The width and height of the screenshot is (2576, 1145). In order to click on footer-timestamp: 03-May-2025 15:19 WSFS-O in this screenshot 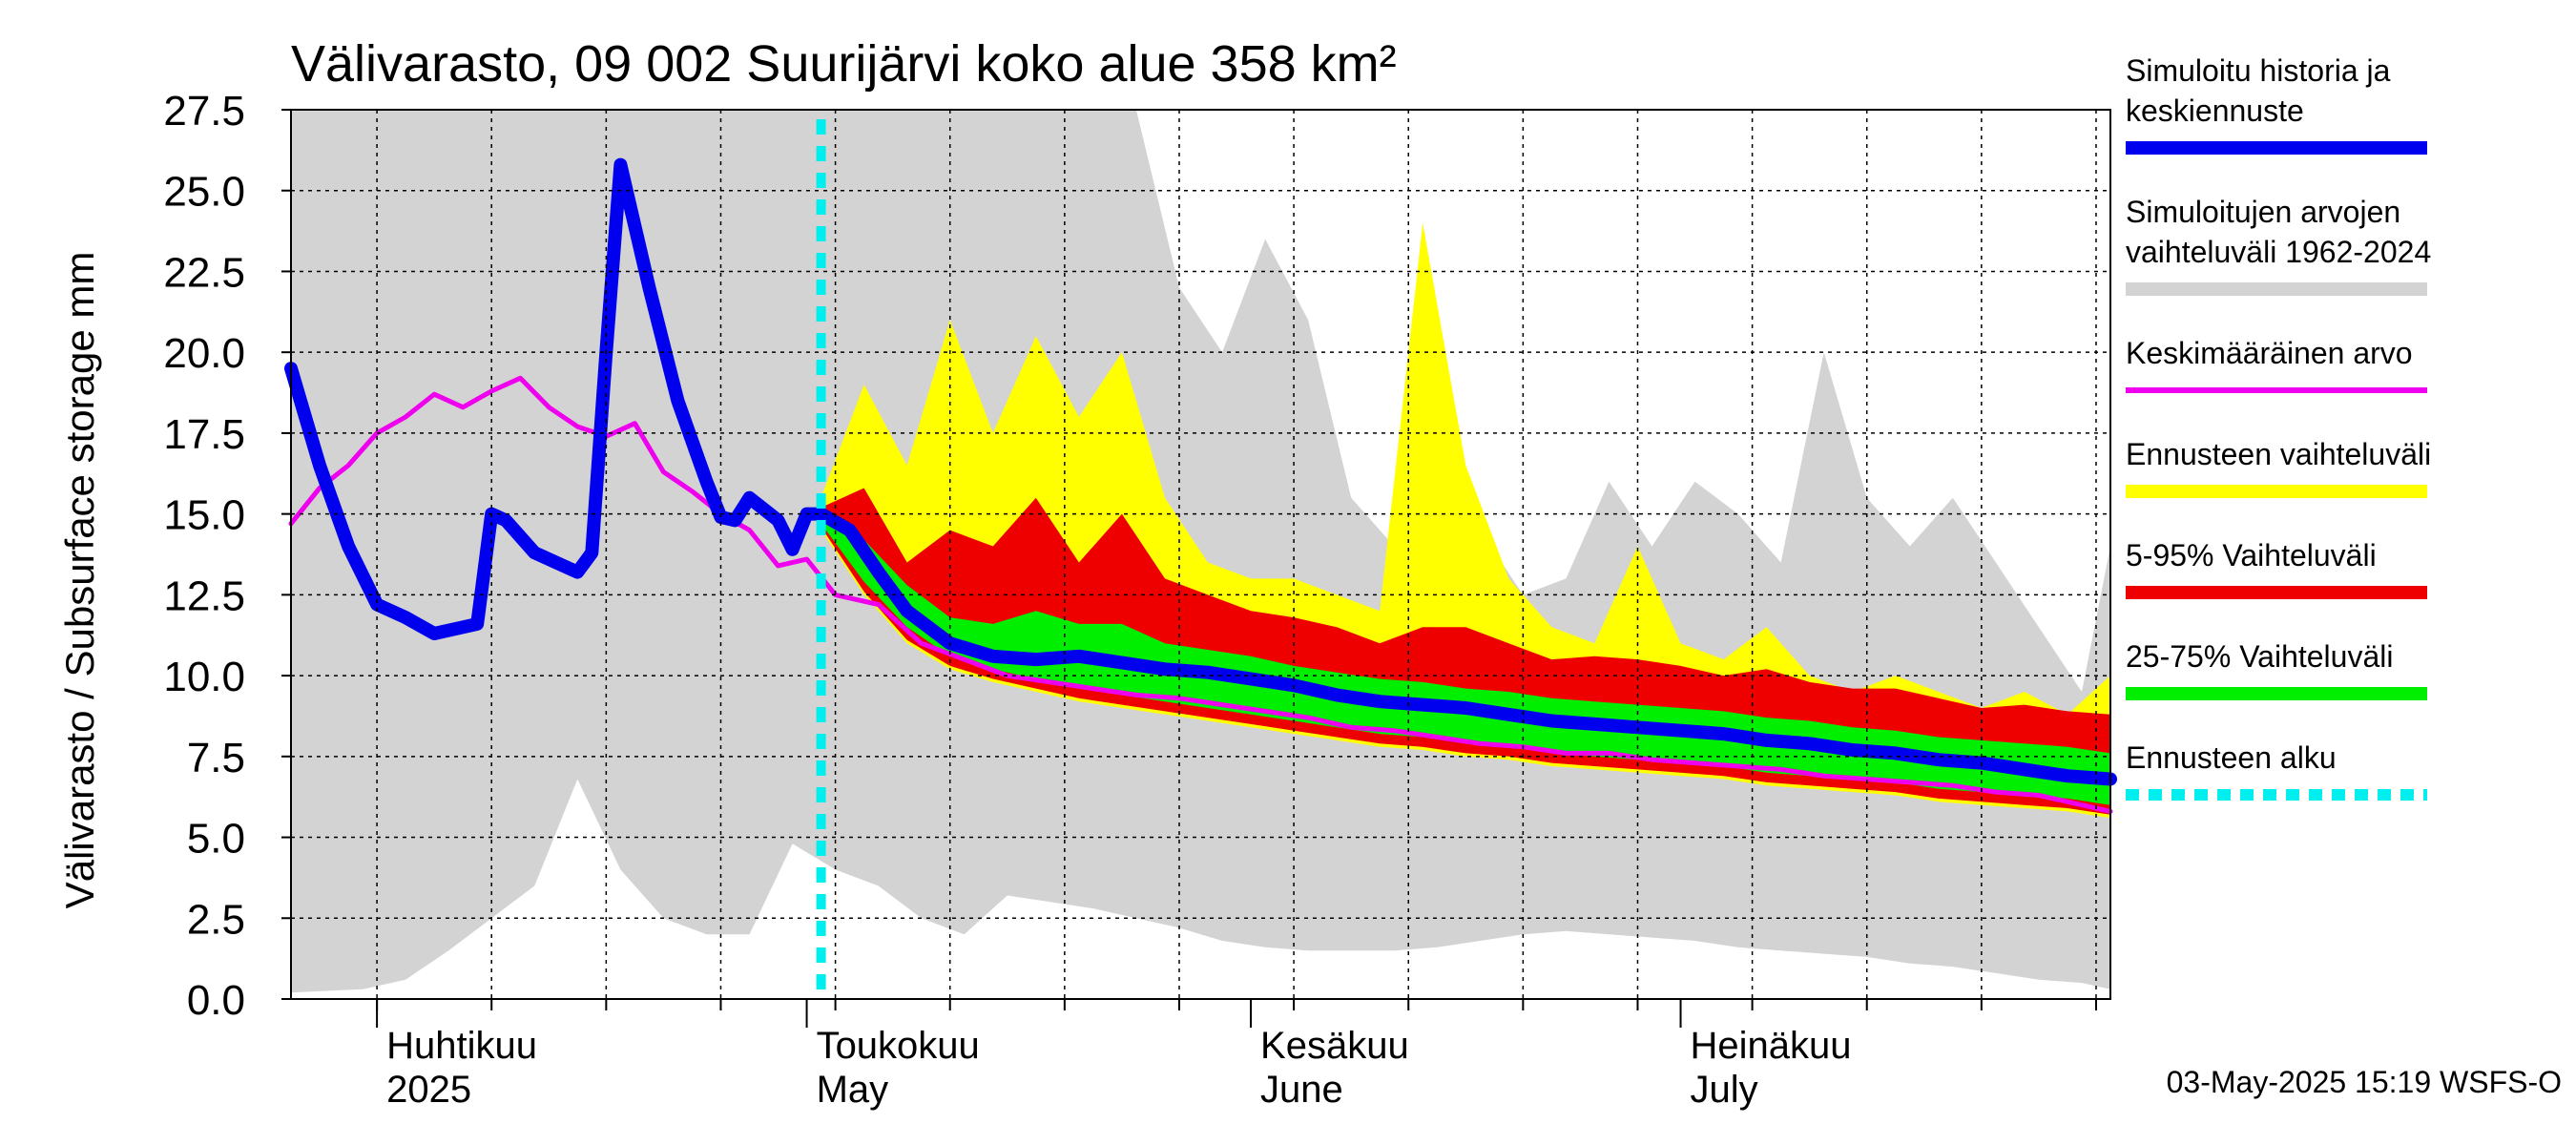, I will do `click(2364, 1082)`.